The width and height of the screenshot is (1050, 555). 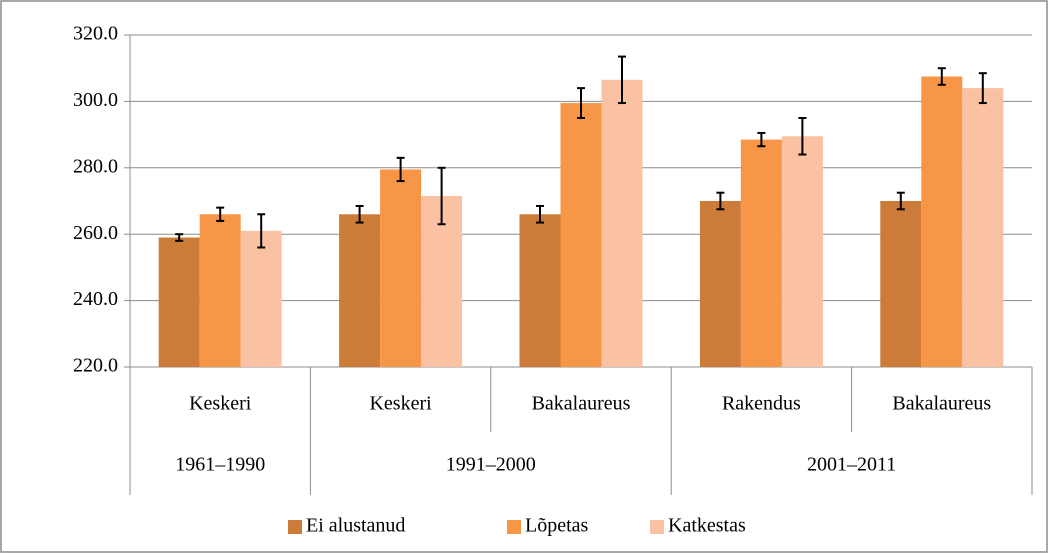 I want to click on legend-label: Katkestas, so click(x=707, y=526).